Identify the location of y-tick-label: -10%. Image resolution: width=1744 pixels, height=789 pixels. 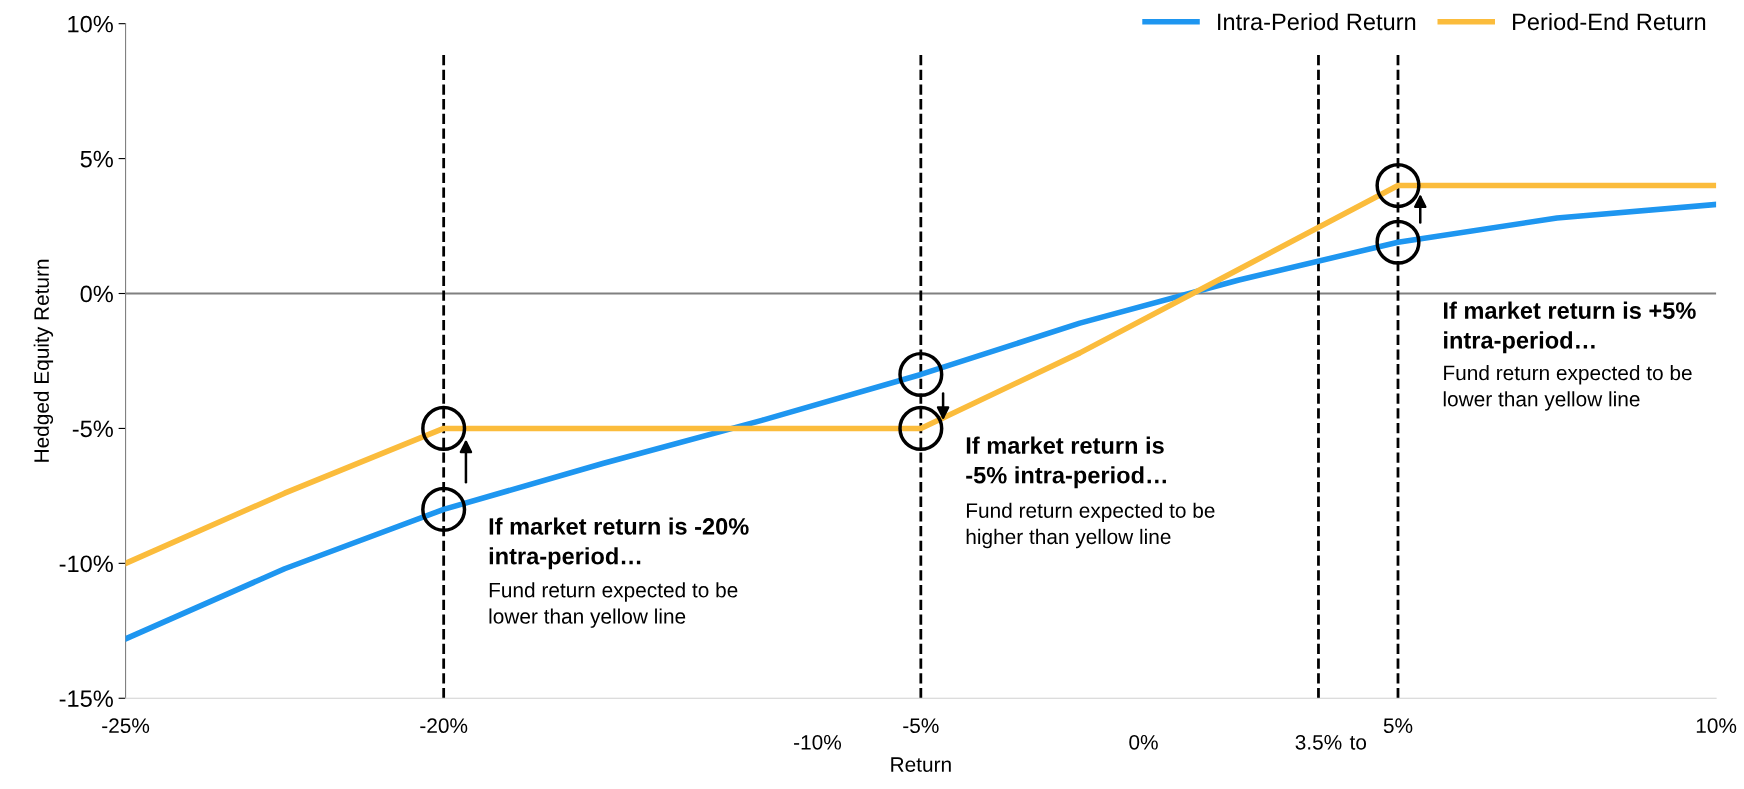
(86, 564).